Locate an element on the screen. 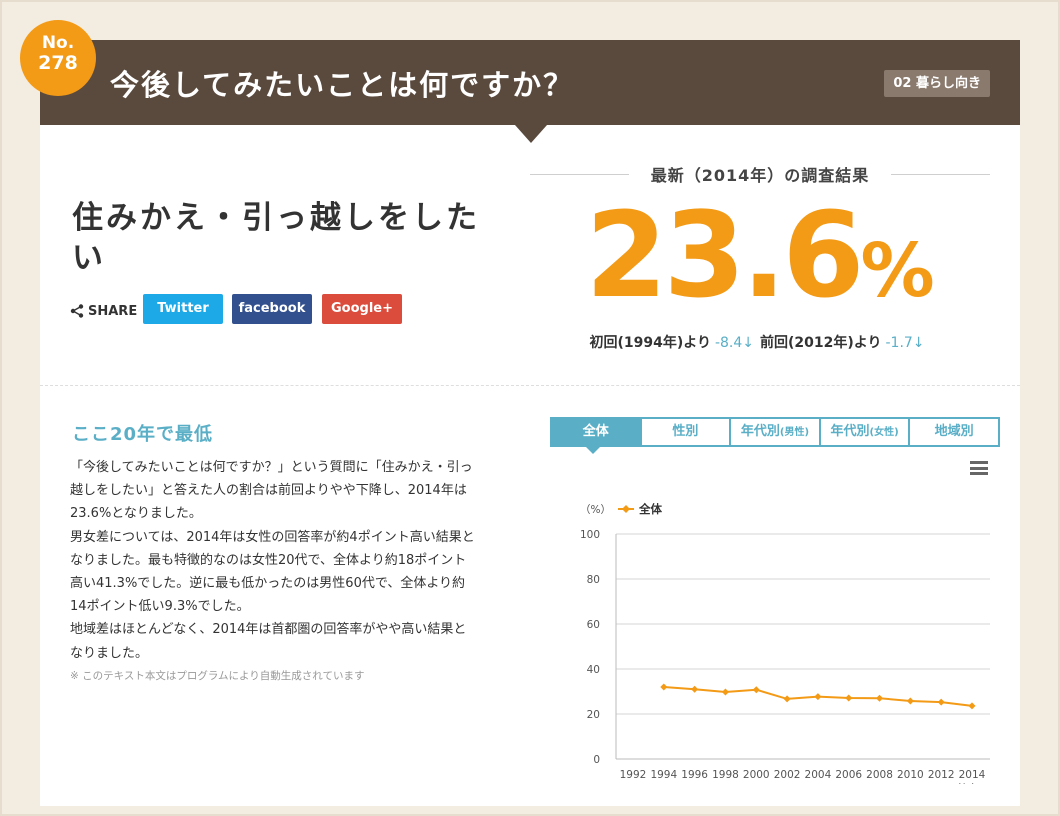 The height and width of the screenshot is (816, 1060). x-axis-label: （年） is located at coordinates (967, 783).